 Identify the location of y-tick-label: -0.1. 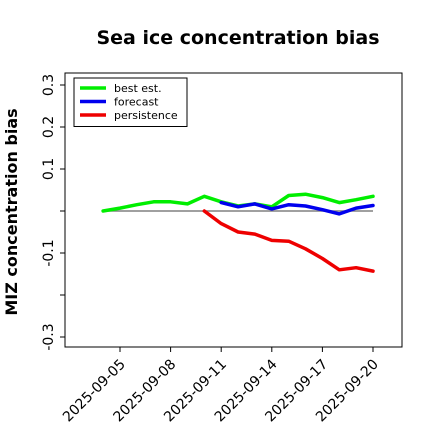
(49, 252).